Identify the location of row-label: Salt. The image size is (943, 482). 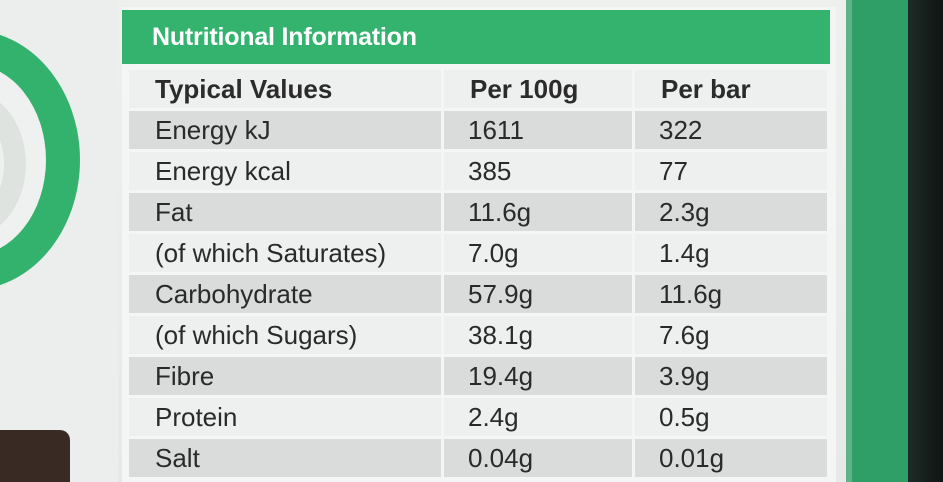
(285, 458).